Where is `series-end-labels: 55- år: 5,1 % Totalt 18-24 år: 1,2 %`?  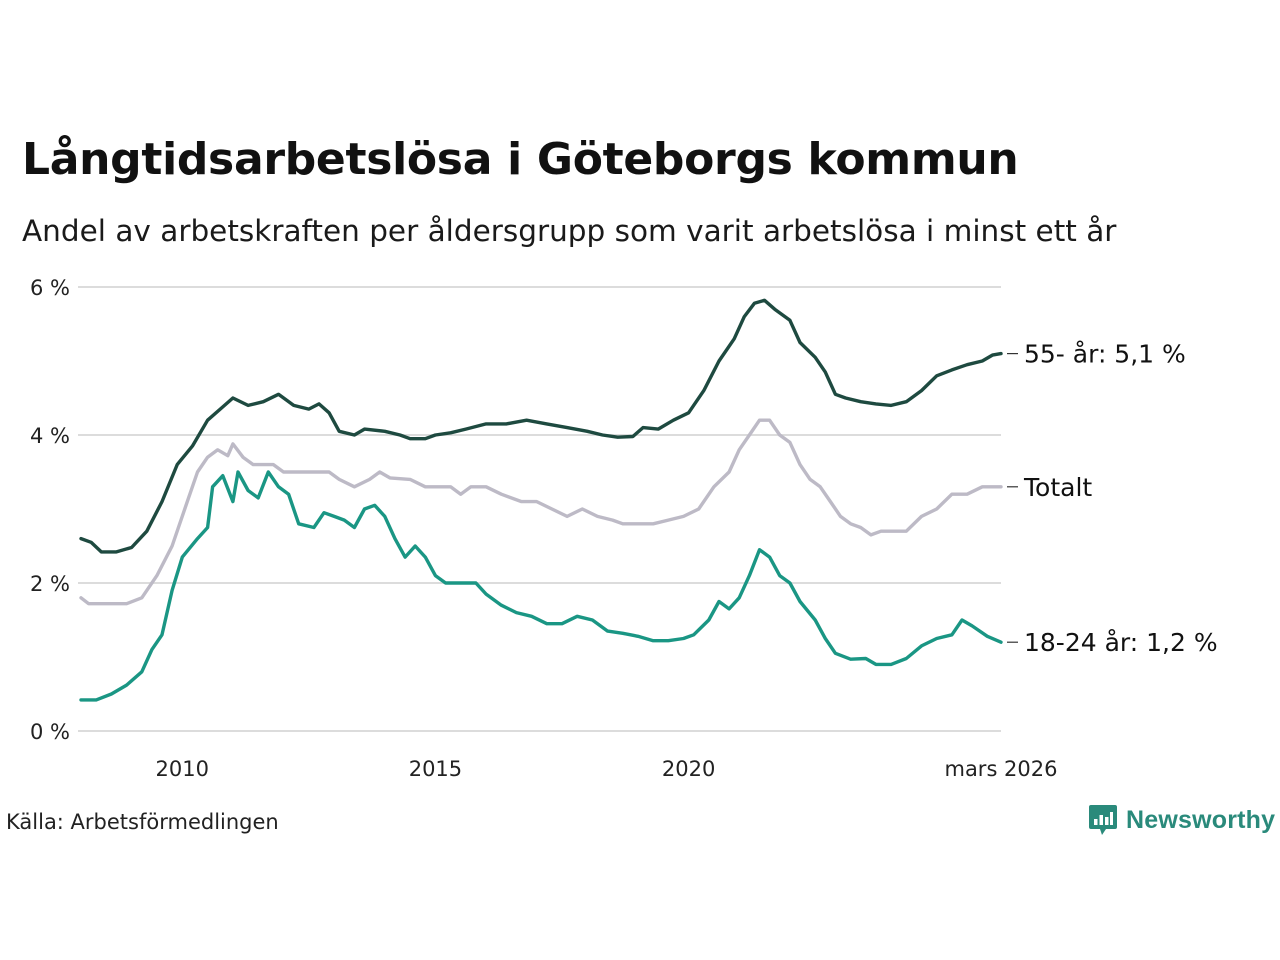 series-end-labels: 55- år: 5,1 % Totalt 18-24 år: 1,2 % is located at coordinates (1112, 498).